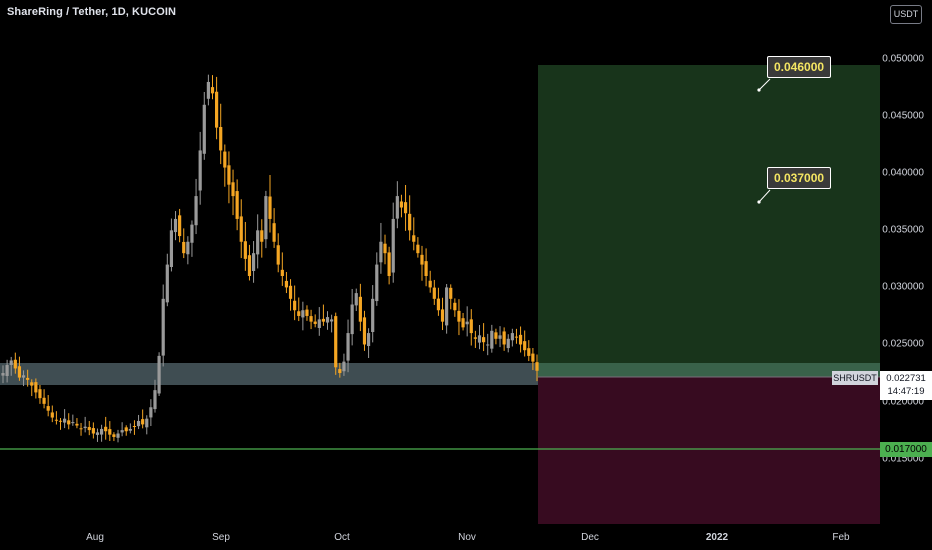  Describe the element at coordinates (467, 537) in the screenshot. I see `x-tick-label: Nov` at that location.